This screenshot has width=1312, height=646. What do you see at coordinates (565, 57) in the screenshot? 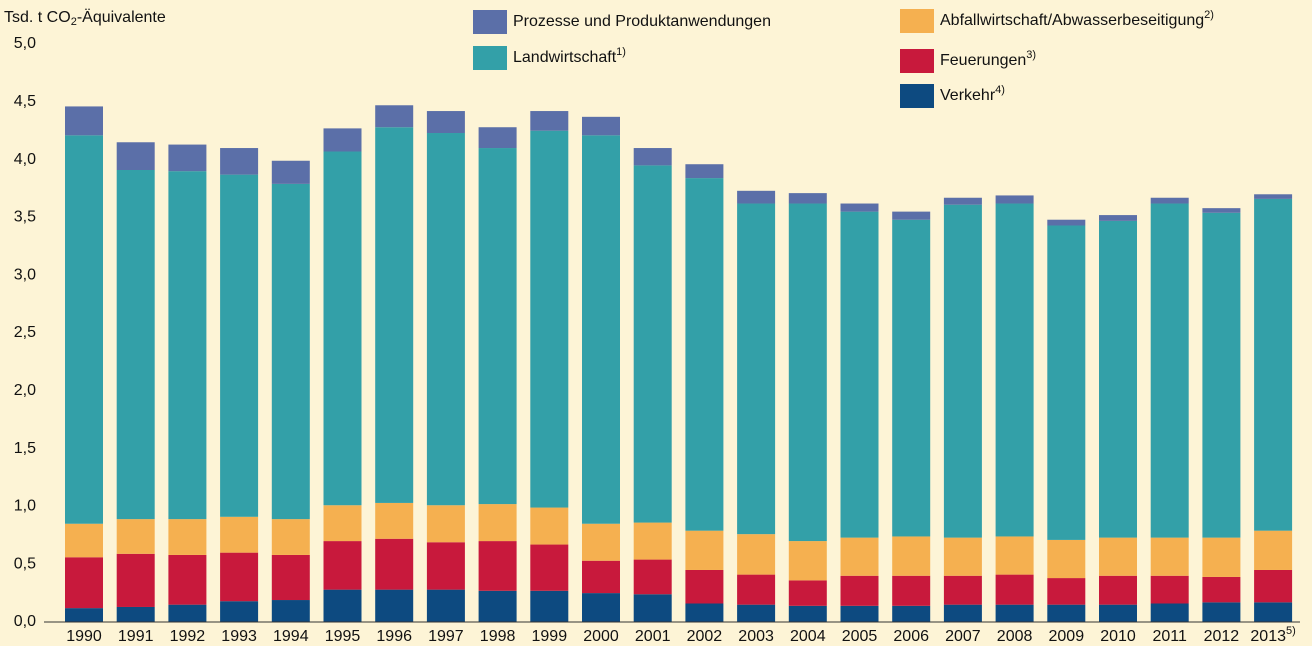
I see `legend-text: Landwirtschaft` at bounding box center [565, 57].